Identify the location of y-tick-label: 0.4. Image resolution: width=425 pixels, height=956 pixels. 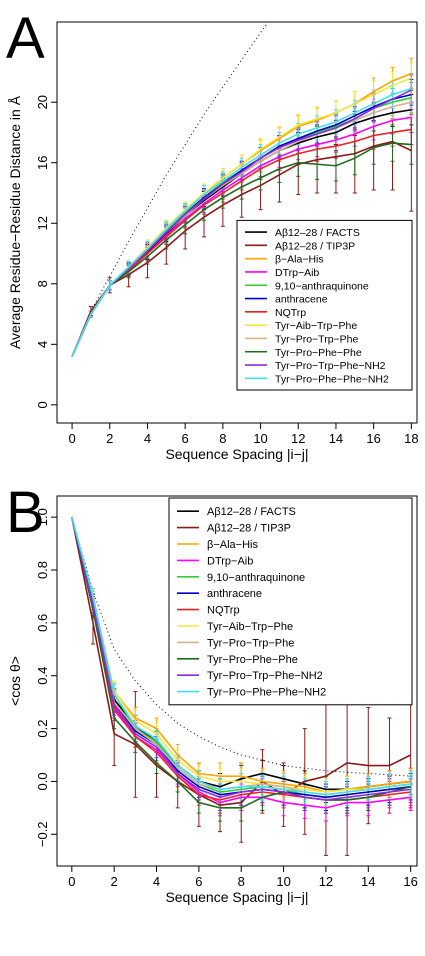
(42, 676).